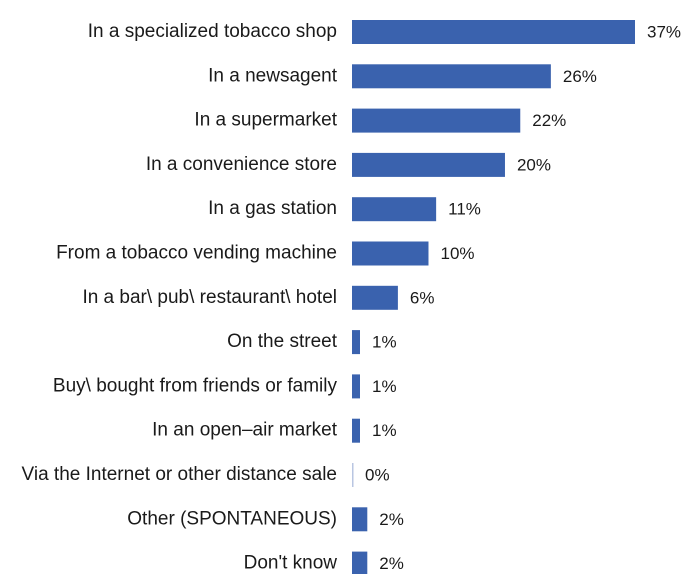 The height and width of the screenshot is (574, 681). I want to click on category-label: In a specialized tobacco shop, so click(212, 31).